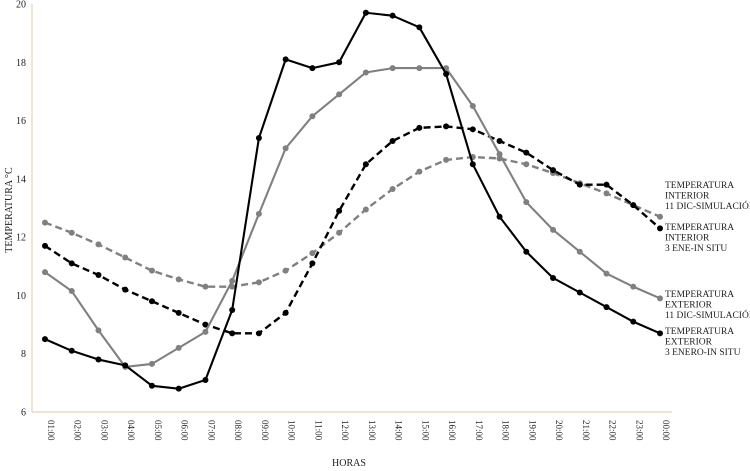  Describe the element at coordinates (506, 430) in the screenshot. I see `x-tick-label: 18:00` at that location.